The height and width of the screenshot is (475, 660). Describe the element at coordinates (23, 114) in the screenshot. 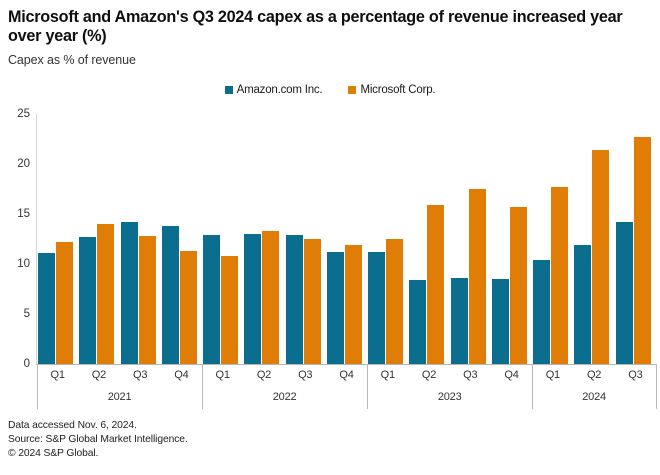

I see `y-axis-tick-25: 25` at that location.